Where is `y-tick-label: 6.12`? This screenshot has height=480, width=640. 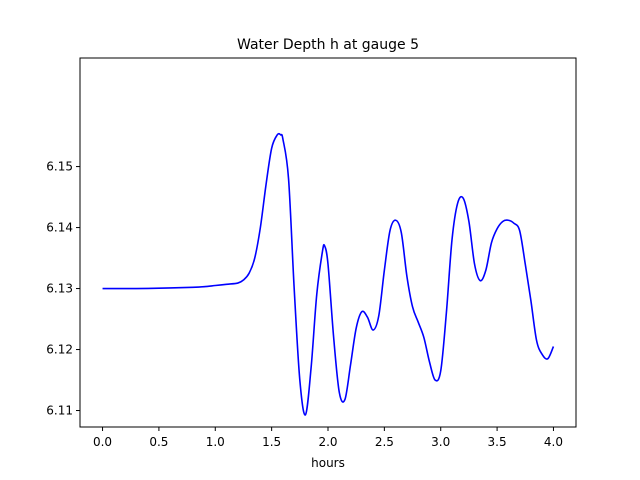
y-tick-label: 6.12 is located at coordinates (59, 350).